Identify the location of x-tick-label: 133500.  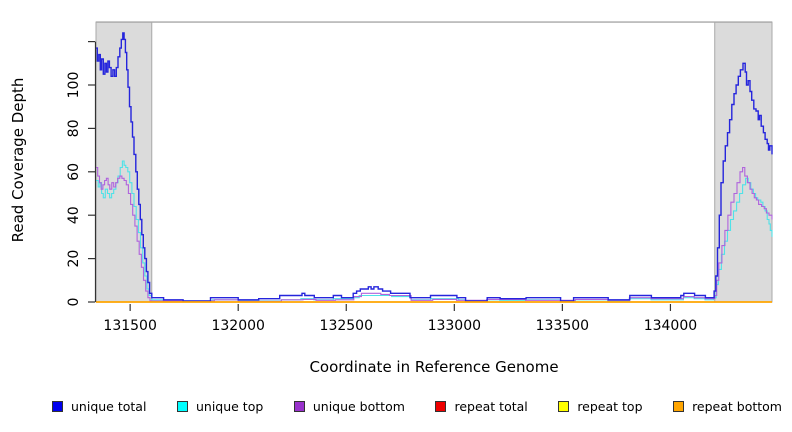
(562, 326).